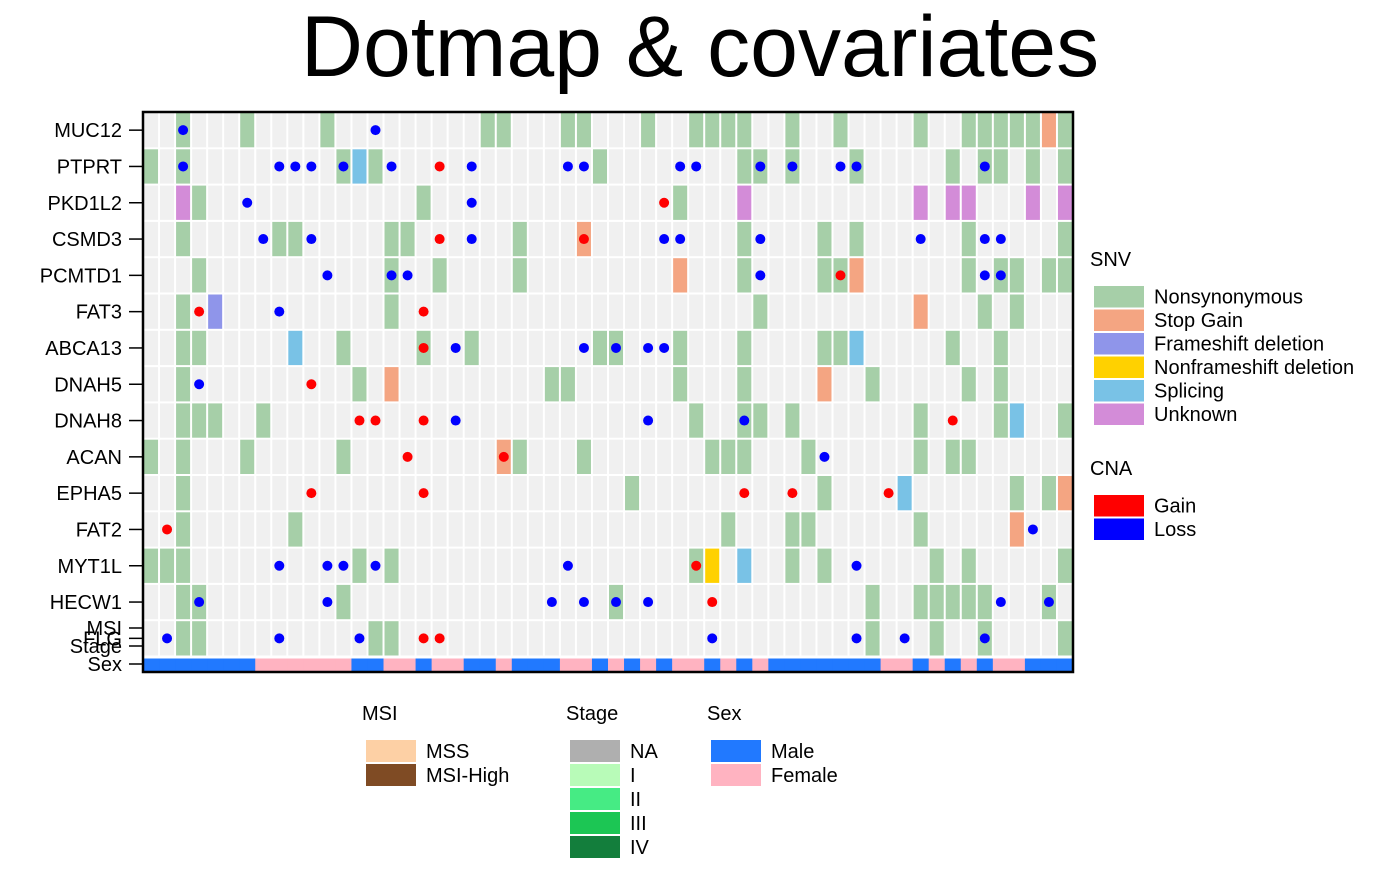 This screenshot has height=871, width=1400. Describe the element at coordinates (1175, 507) in the screenshot. I see `cna-legend-label-0: Gain` at that location.